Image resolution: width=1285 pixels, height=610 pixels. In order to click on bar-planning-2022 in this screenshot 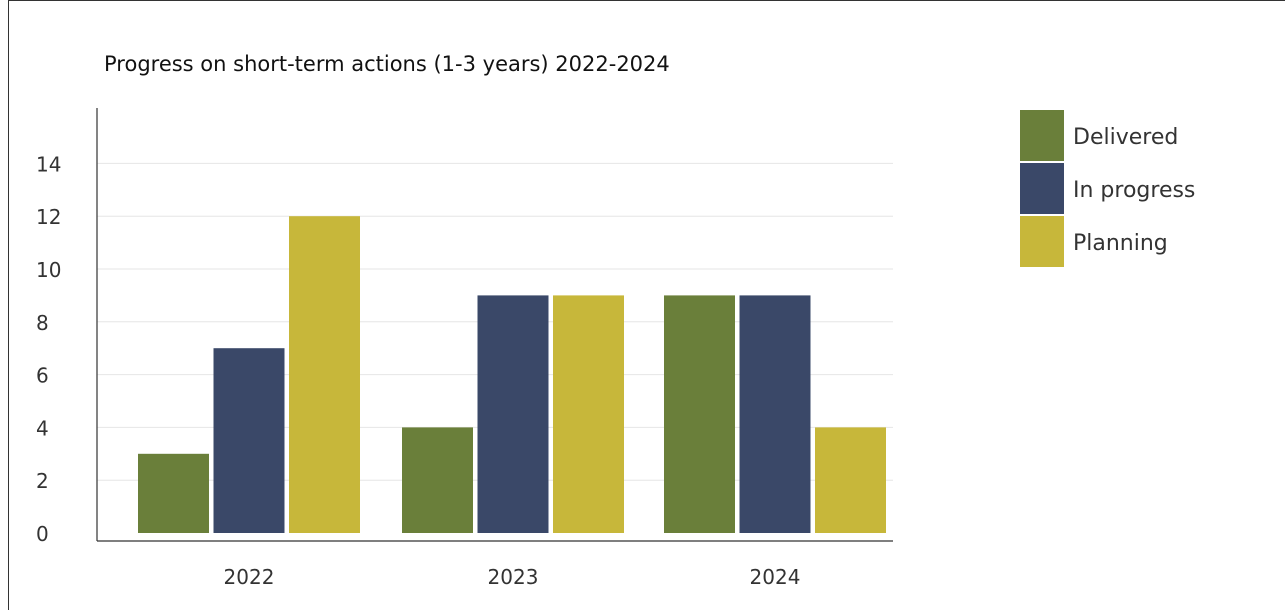, I will do `click(324, 374)`.